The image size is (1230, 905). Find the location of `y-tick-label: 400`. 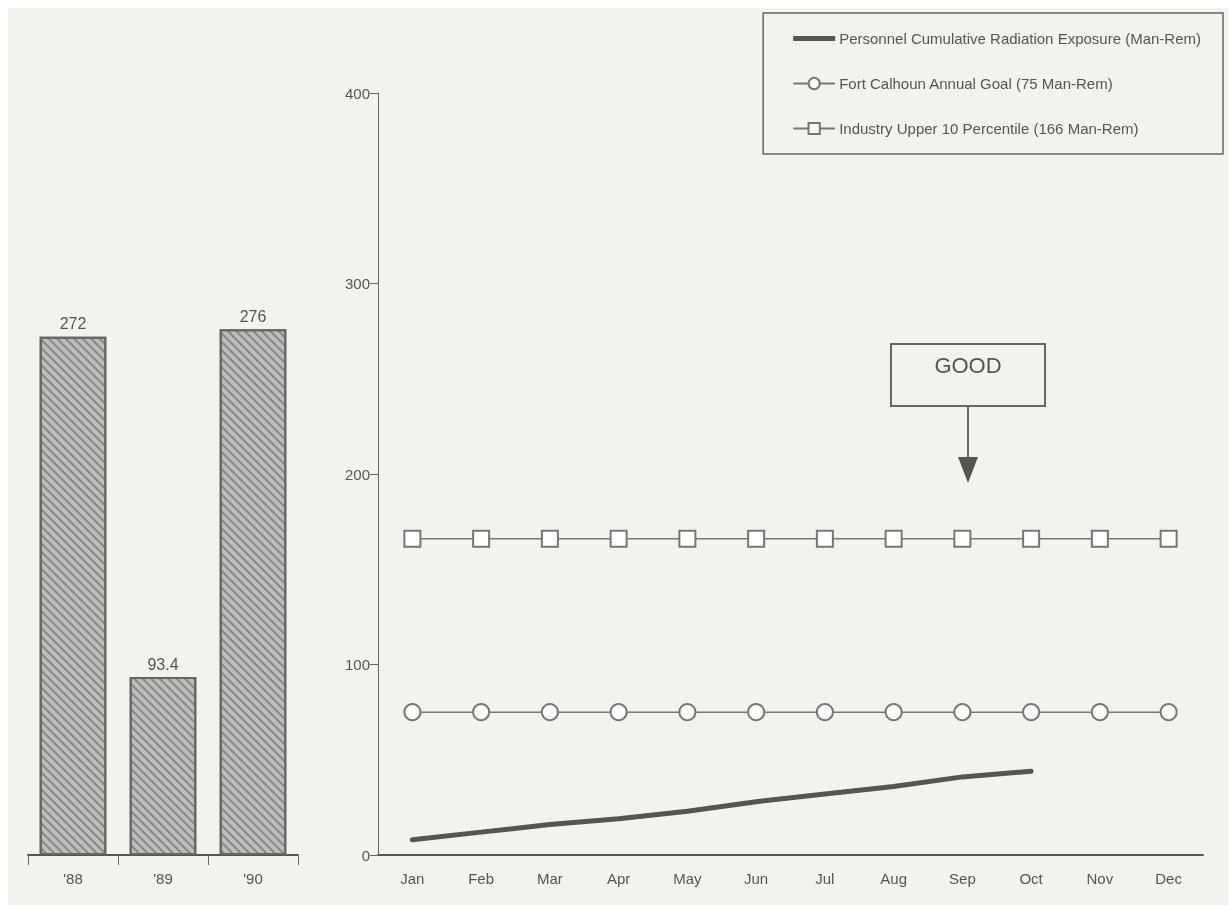

y-tick-label: 400 is located at coordinates (357, 93).